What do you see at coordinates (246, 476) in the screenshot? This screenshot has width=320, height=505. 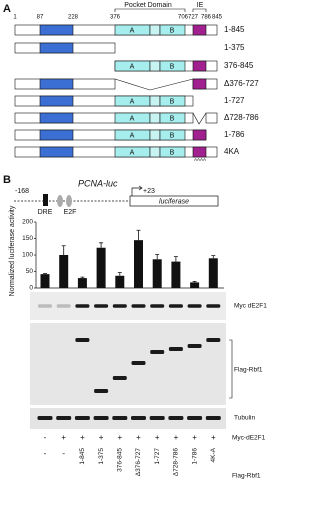 I see `condition-name: Flag-Rbf1` at bounding box center [246, 476].